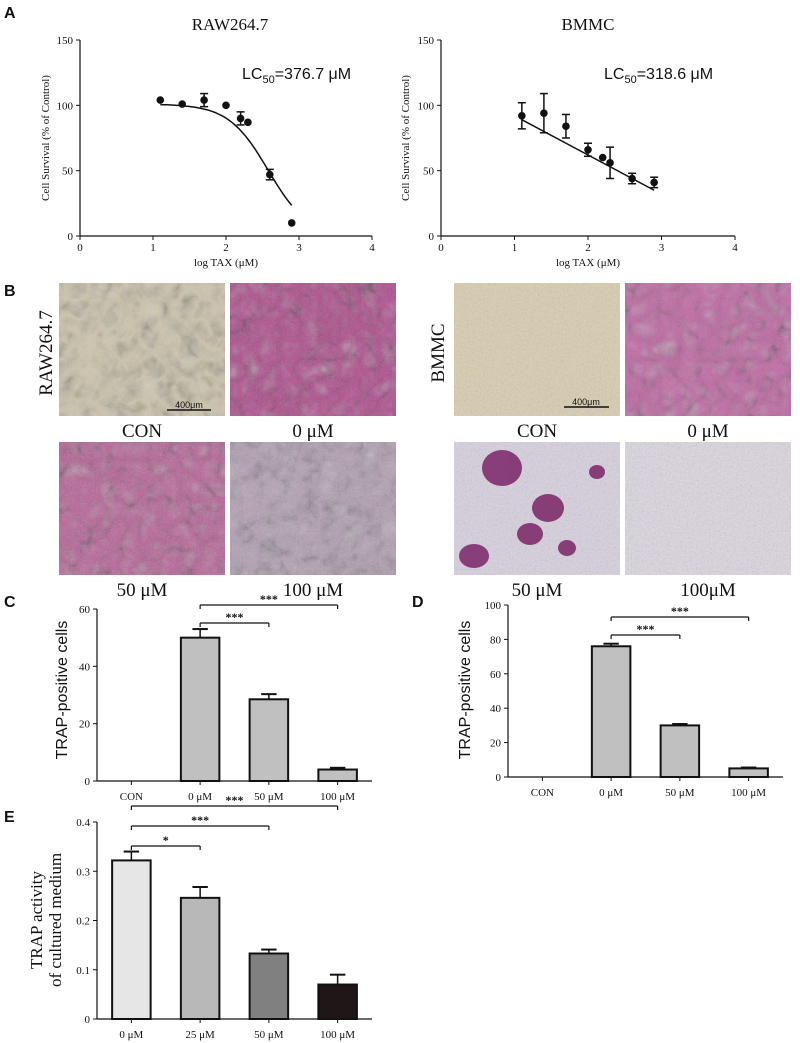 Image resolution: width=800 pixels, height=1043 pixels. I want to click on chart-c-x-tick-label: 100 μM, so click(337, 797).